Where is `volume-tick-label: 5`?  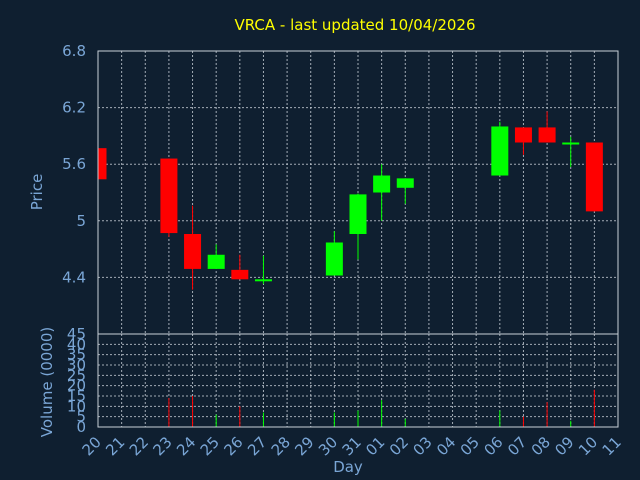
volume-tick-label: 5 is located at coordinates (81, 417).